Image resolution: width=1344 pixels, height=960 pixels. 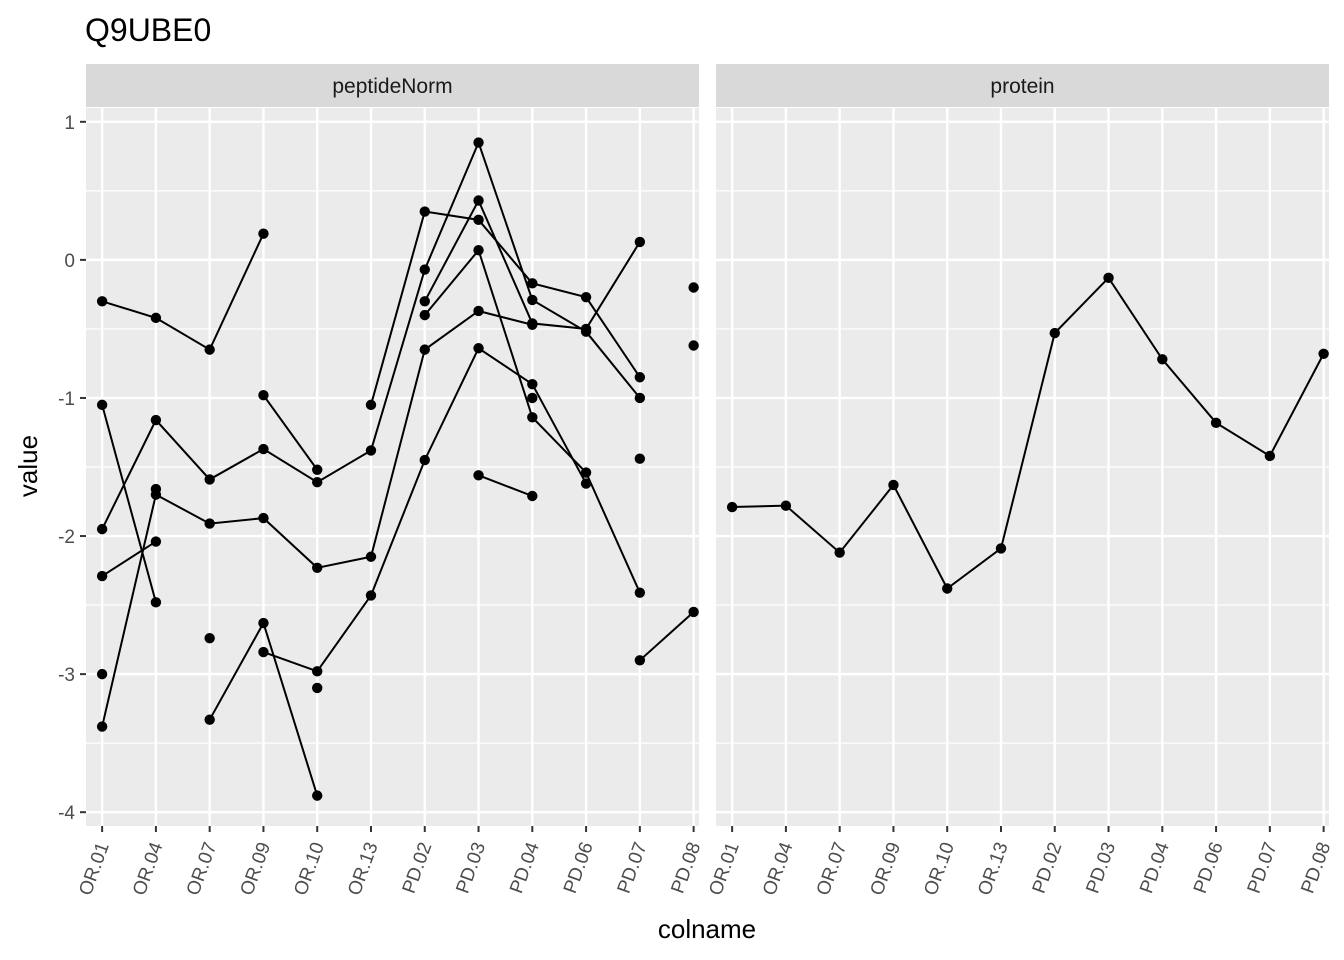 What do you see at coordinates (69, 261) in the screenshot?
I see `y-tick-label: 0` at bounding box center [69, 261].